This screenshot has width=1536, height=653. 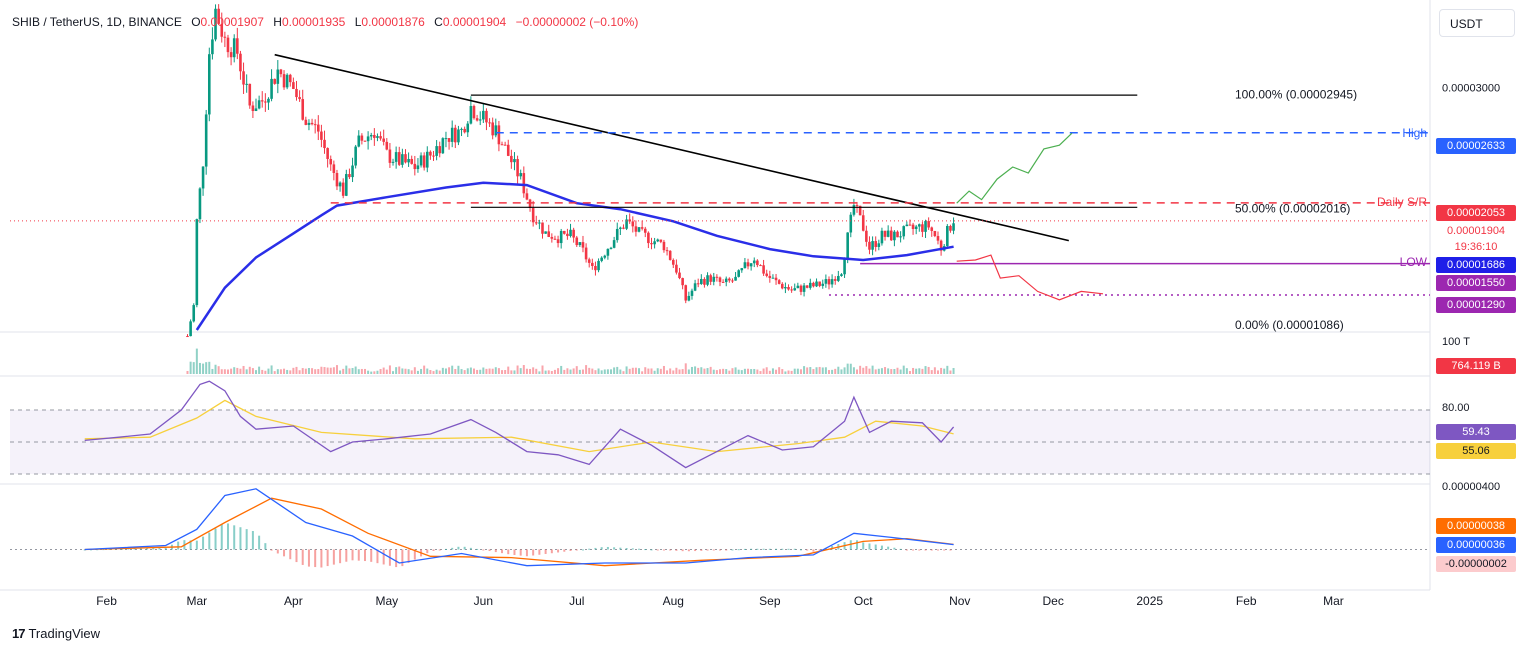 What do you see at coordinates (196, 22) in the screenshot?
I see `open-label: O` at bounding box center [196, 22].